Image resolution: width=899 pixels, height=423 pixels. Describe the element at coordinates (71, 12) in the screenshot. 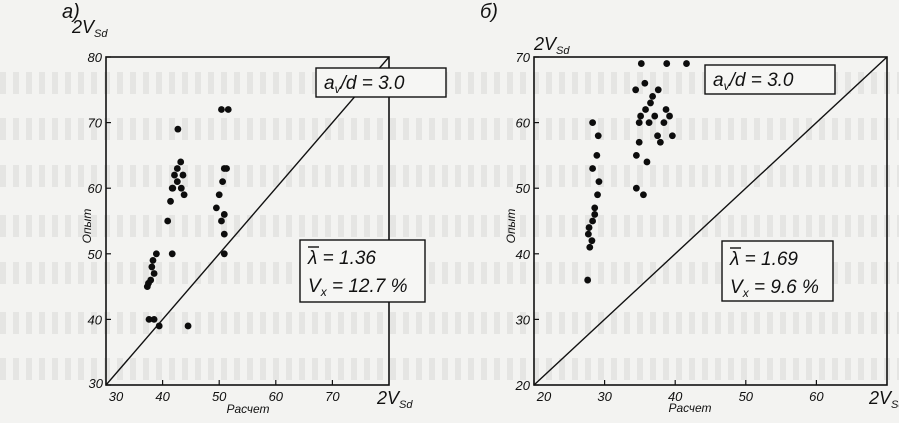

I see `panel-label: а)` at that location.